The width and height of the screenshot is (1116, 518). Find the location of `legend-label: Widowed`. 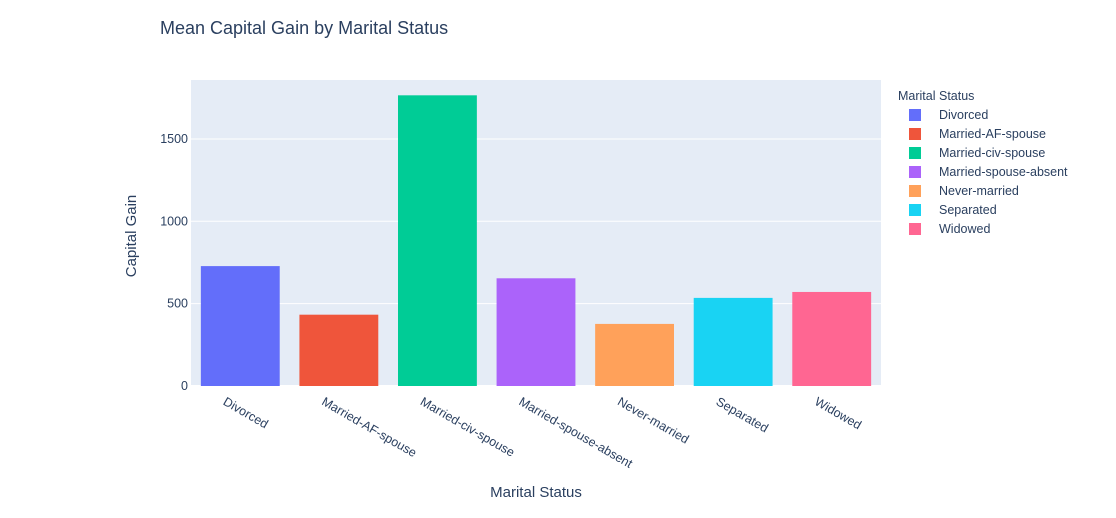

legend-label: Widowed is located at coordinates (964, 229).